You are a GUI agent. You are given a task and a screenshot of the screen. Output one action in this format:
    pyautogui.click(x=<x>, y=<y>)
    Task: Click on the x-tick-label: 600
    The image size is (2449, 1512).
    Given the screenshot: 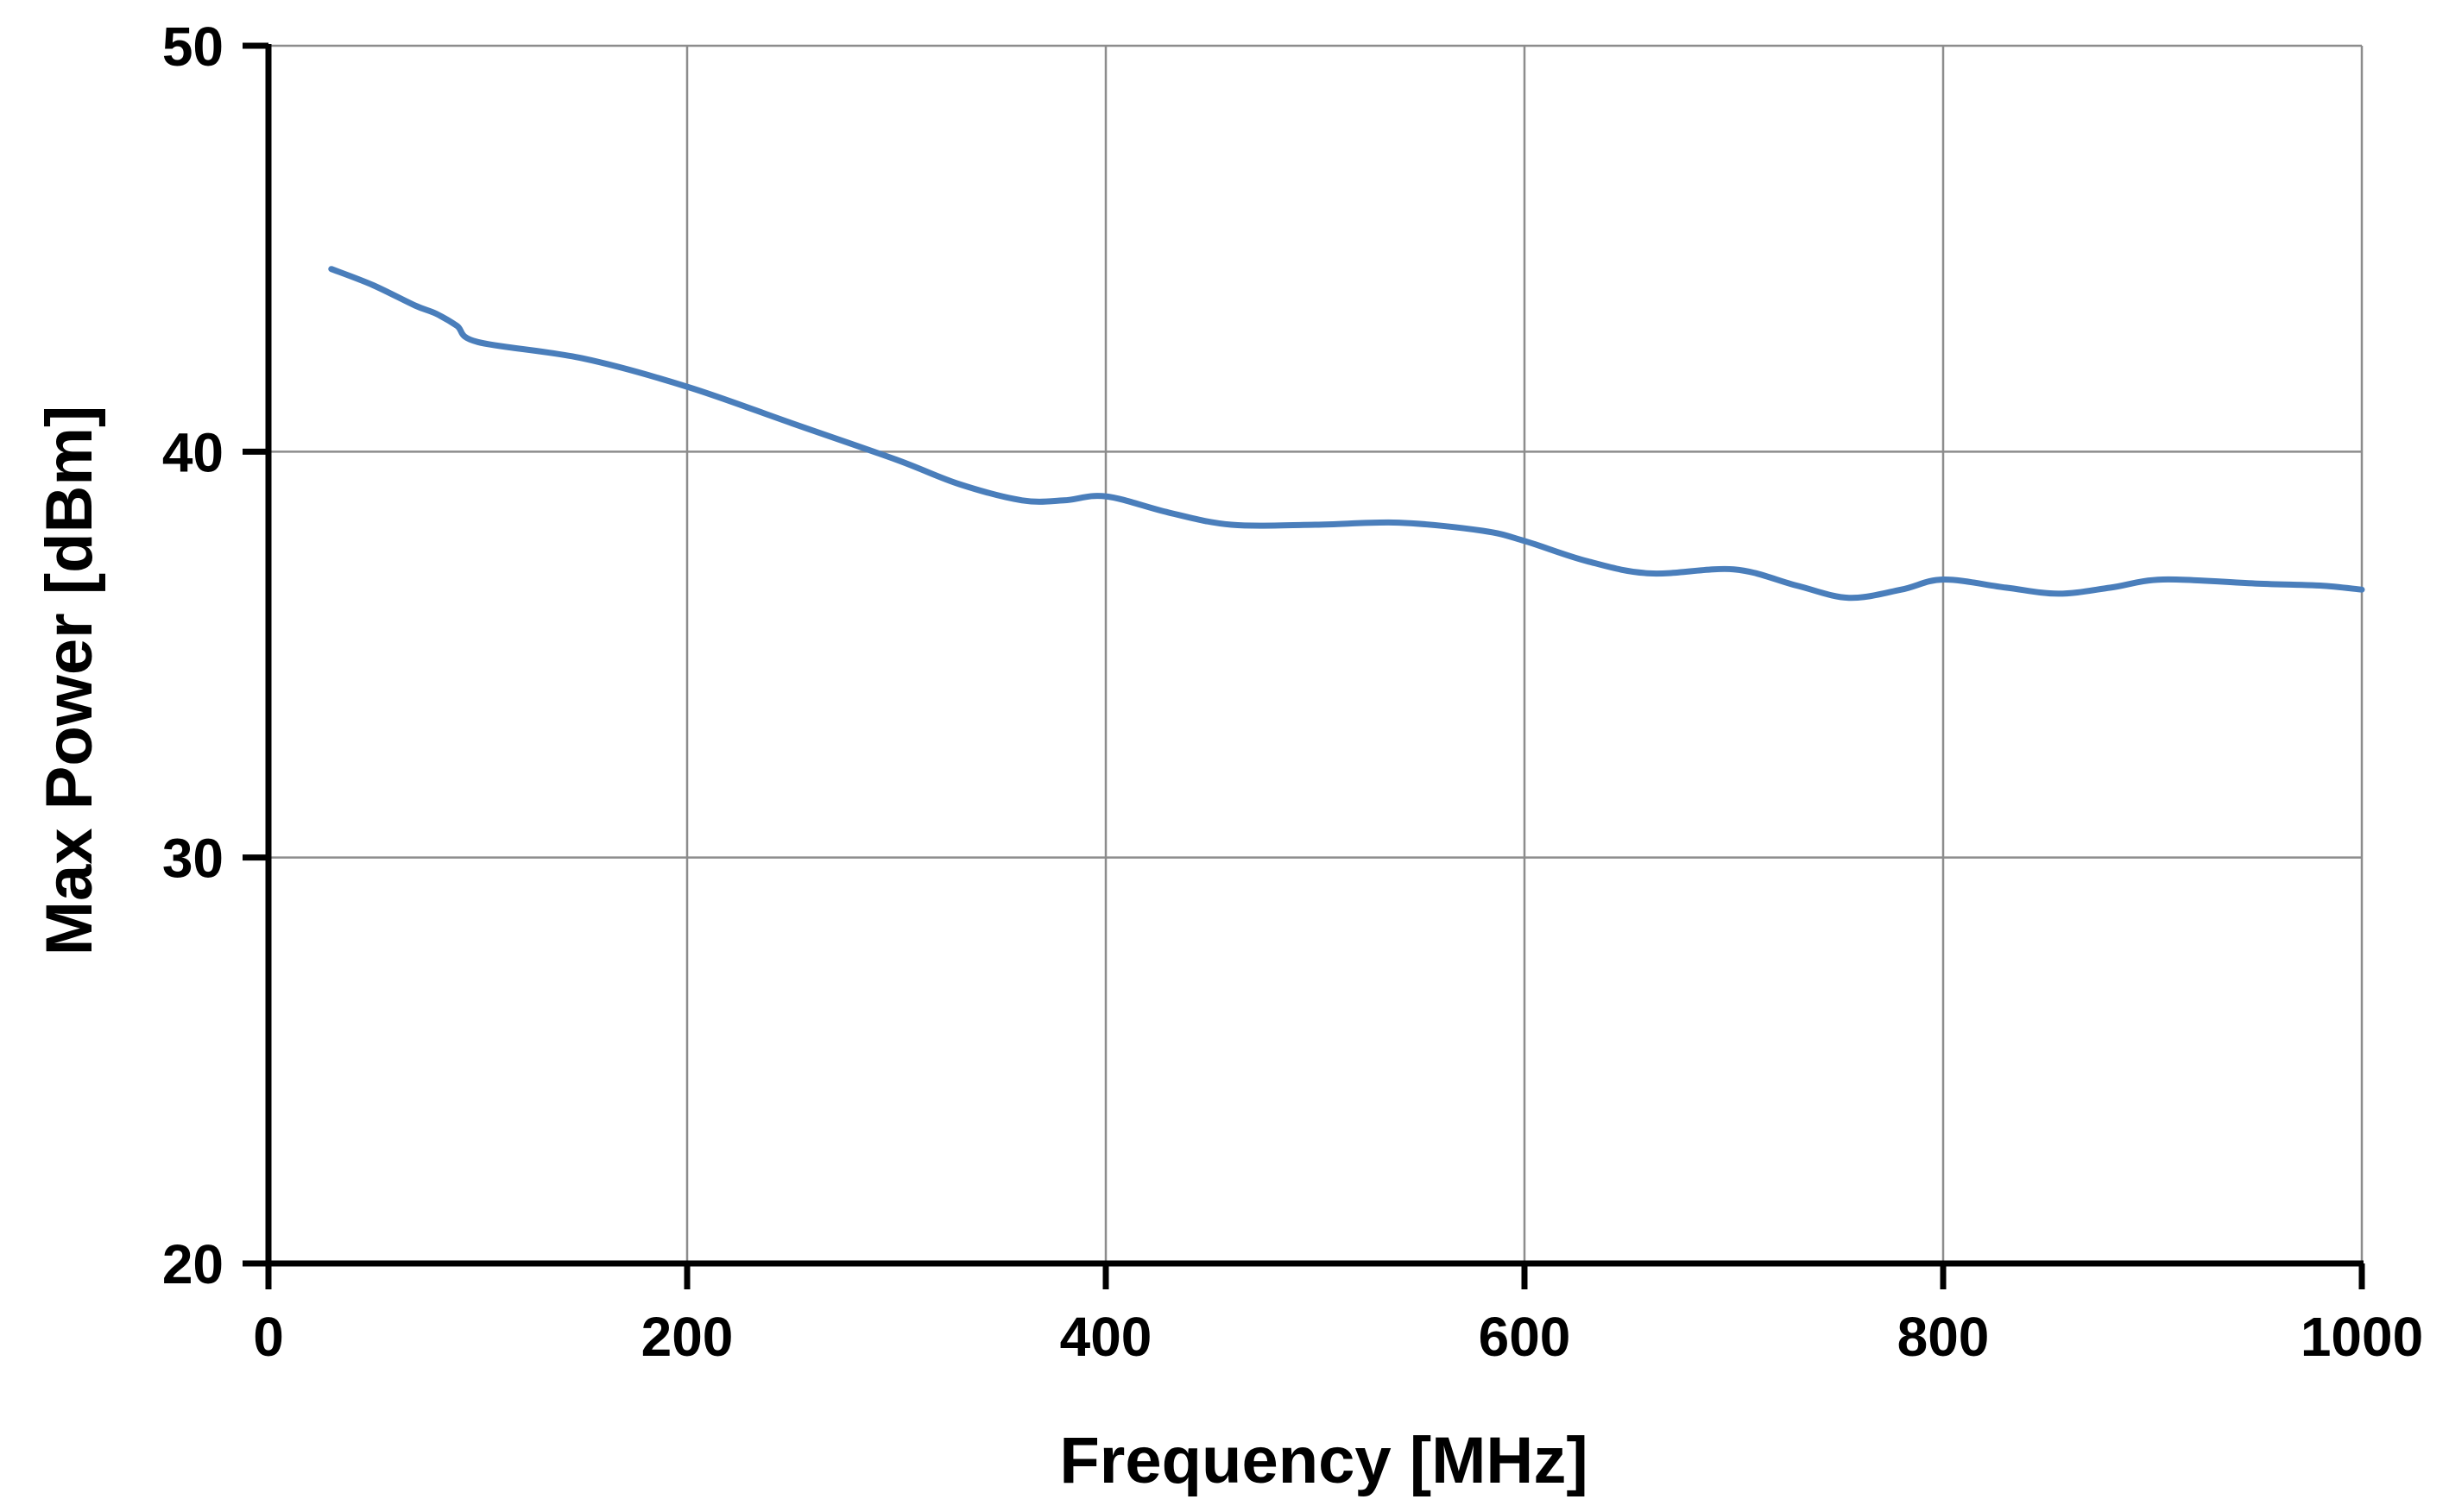 What is the action you would take?
    pyautogui.click(x=1525, y=1337)
    